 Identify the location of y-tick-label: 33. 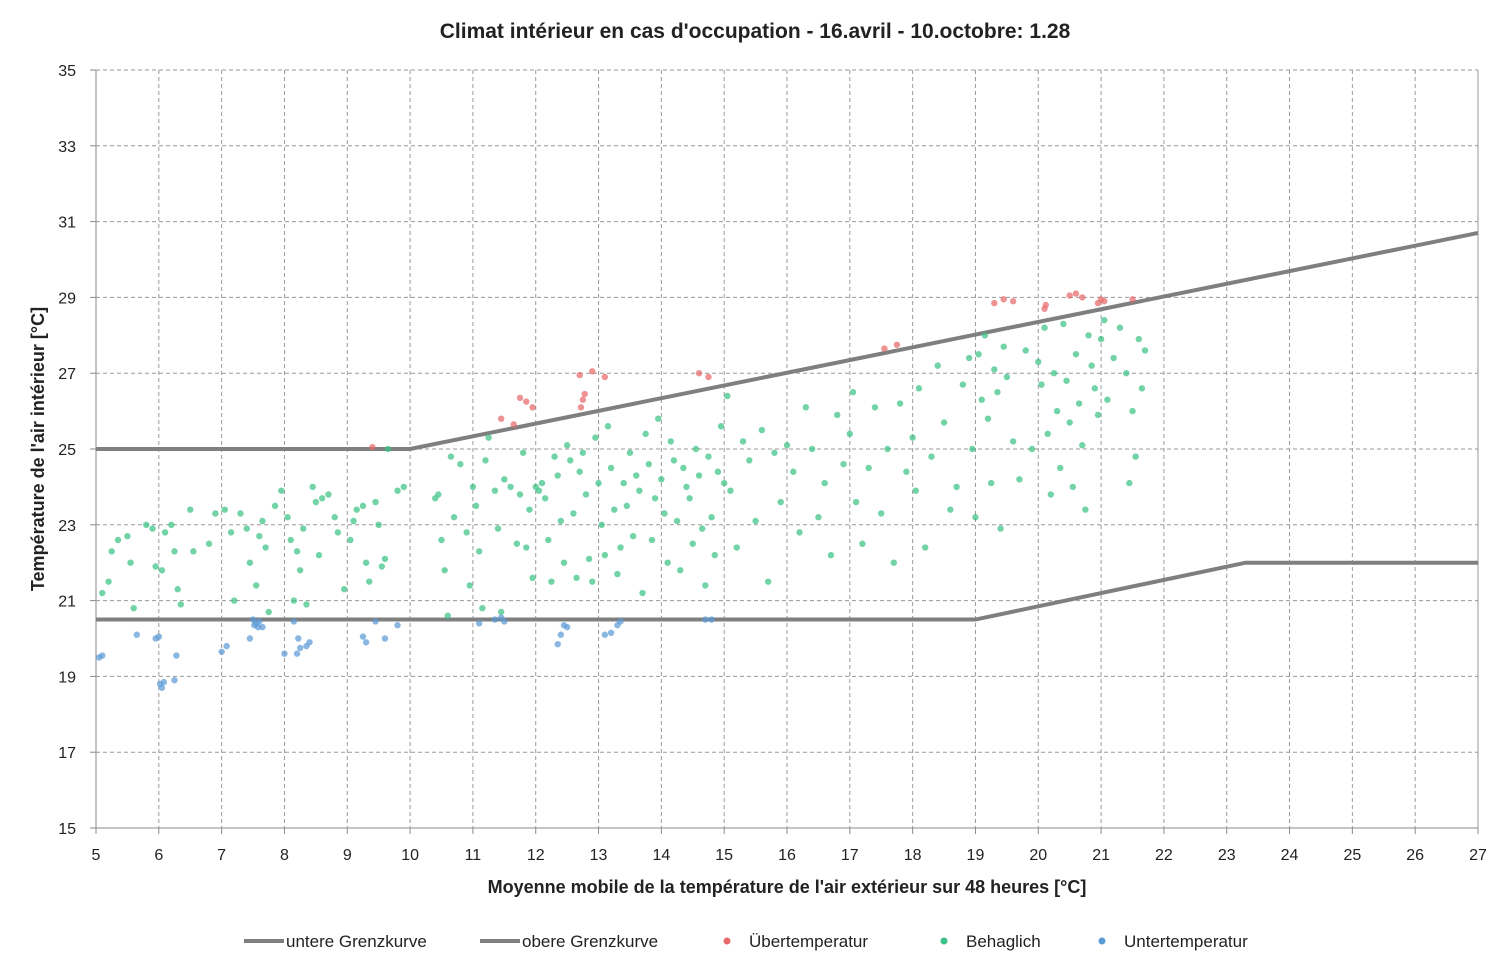
(67, 147).